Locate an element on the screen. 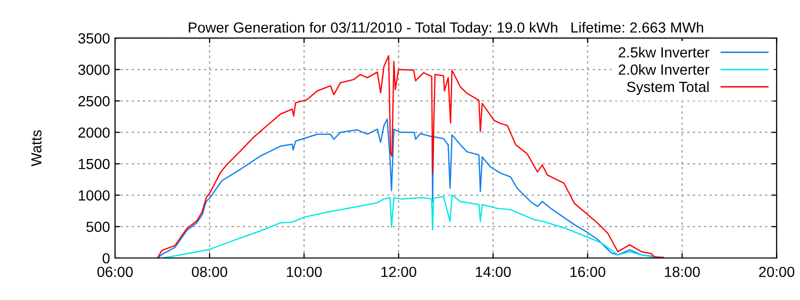 The height and width of the screenshot is (300, 800). y-tick-label: 3500 is located at coordinates (94, 38).